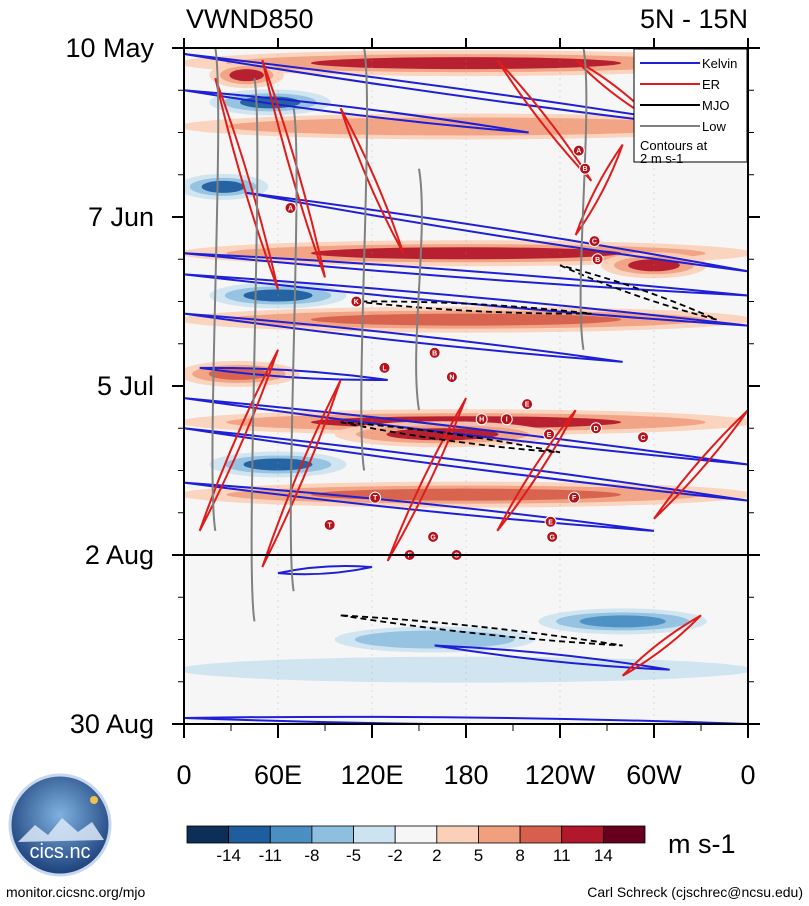 Image resolution: width=809 pixels, height=906 pixels. I want to click on storm-label: N, so click(451, 377).